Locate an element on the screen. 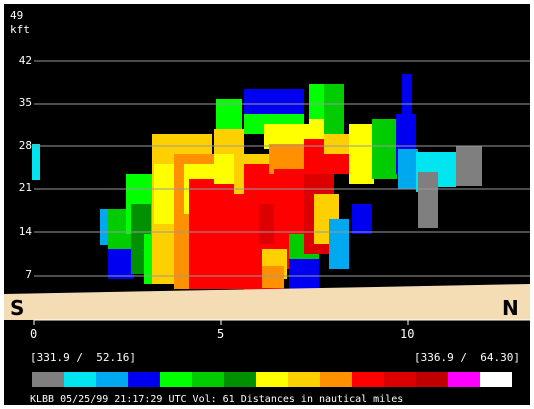  y-tick-label-14: 14 is located at coordinates (25, 231).